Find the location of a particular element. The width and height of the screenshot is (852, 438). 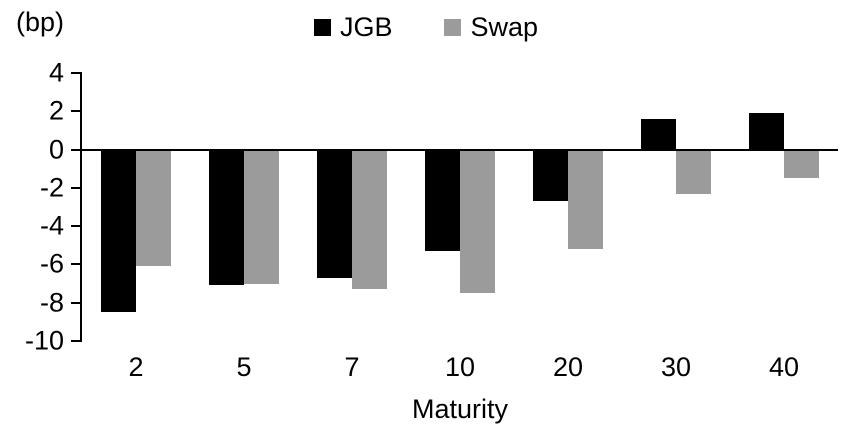

x-axis-tick-label: 7 is located at coordinates (352, 367).